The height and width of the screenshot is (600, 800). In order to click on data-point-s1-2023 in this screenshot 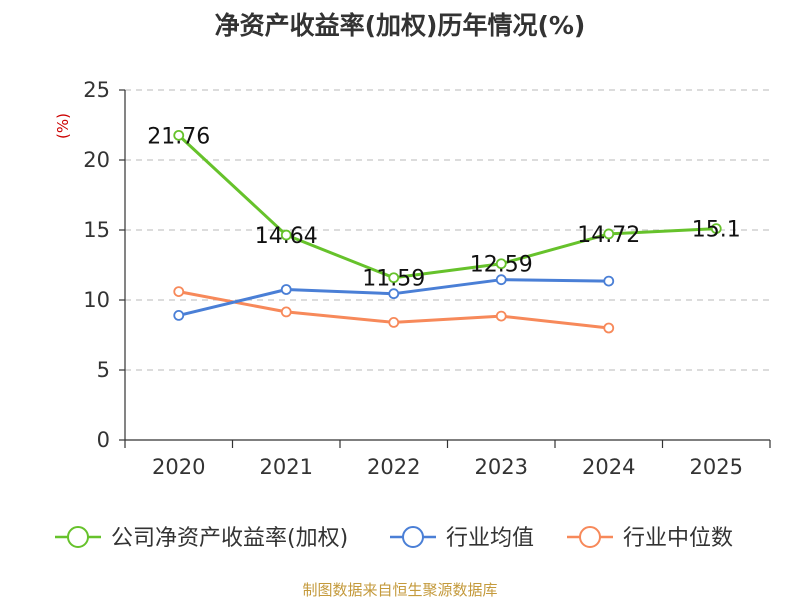, I will do `click(501, 280)`.